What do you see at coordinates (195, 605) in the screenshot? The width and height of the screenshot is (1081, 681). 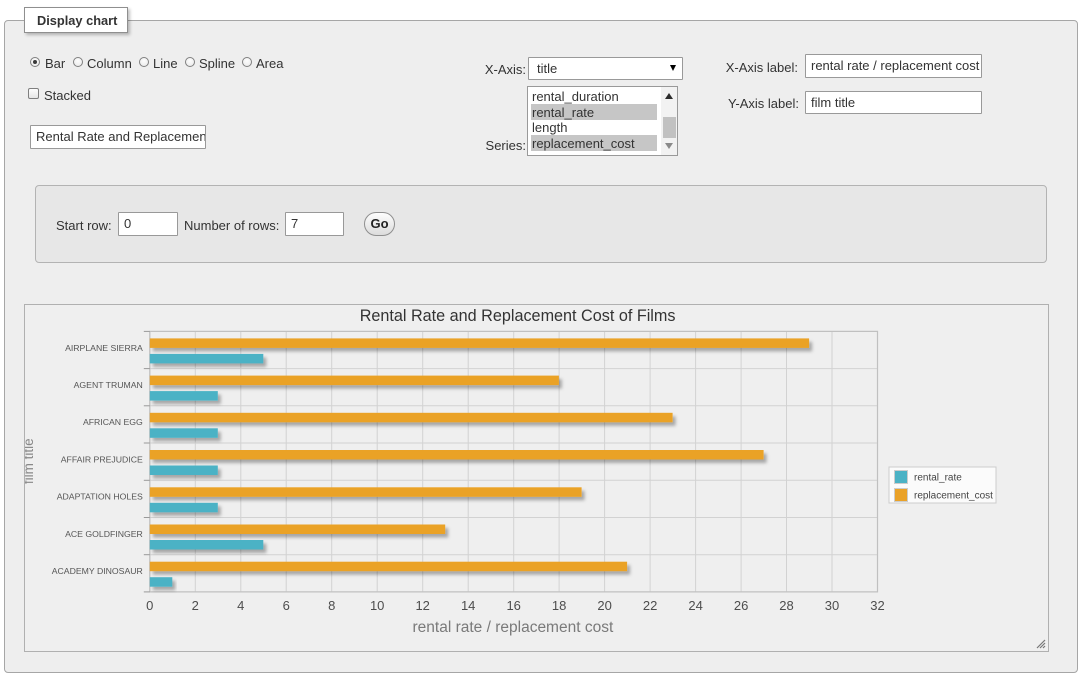 I see `svg-text: 2` at bounding box center [195, 605].